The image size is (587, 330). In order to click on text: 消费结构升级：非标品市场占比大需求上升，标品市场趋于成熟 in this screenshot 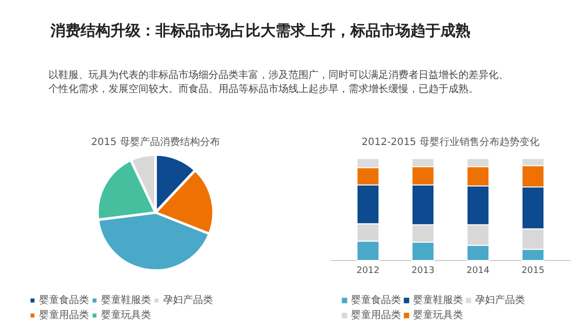, I will do `click(260, 31)`.